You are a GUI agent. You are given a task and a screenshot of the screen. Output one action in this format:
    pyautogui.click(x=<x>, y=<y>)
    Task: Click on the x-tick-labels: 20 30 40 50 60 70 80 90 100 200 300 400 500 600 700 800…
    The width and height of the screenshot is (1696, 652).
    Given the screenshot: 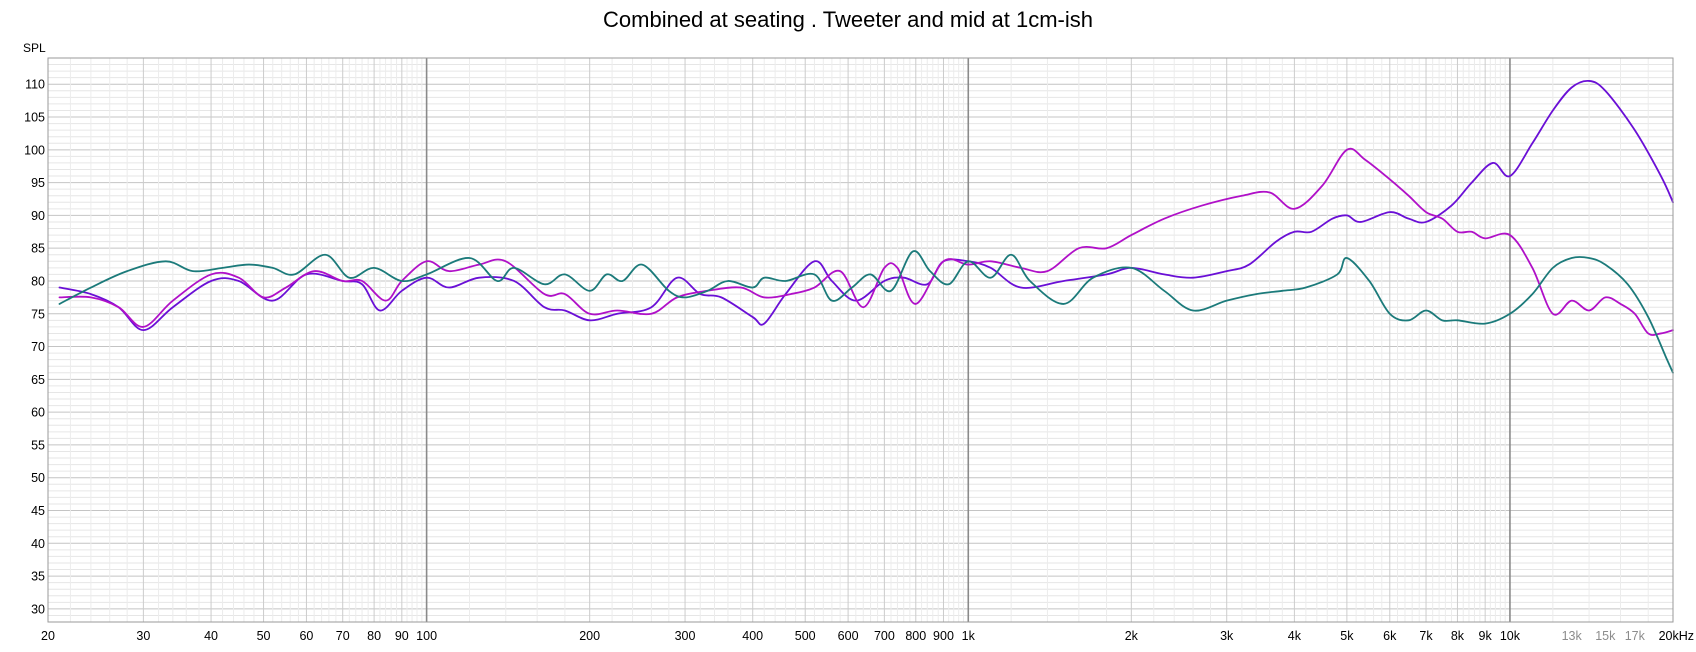 What is the action you would take?
    pyautogui.click(x=867, y=636)
    